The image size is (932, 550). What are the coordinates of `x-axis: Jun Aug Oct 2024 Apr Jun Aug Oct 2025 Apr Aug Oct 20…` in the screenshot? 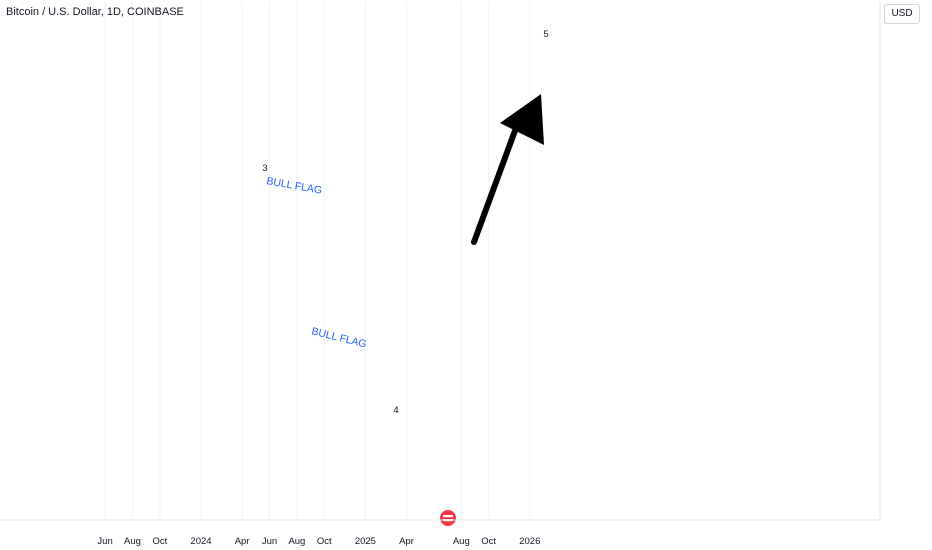 It's located at (440, 533).